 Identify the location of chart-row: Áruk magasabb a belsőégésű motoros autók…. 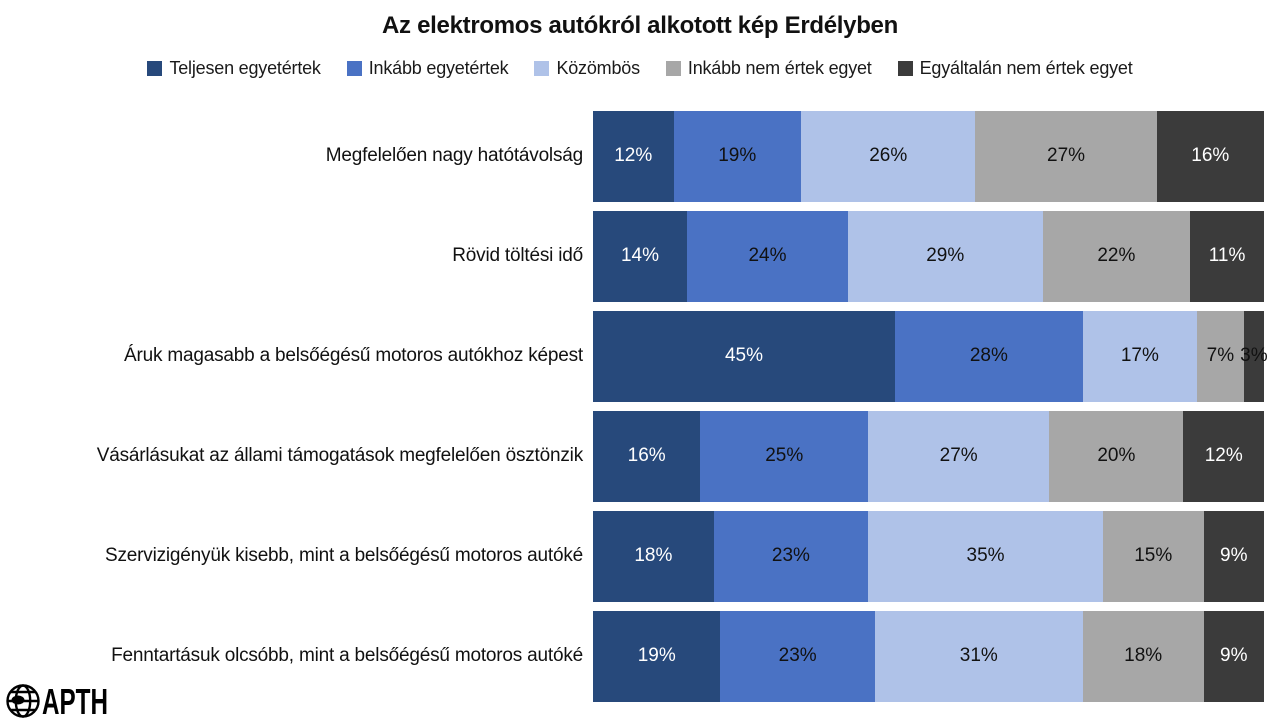
(640, 356).